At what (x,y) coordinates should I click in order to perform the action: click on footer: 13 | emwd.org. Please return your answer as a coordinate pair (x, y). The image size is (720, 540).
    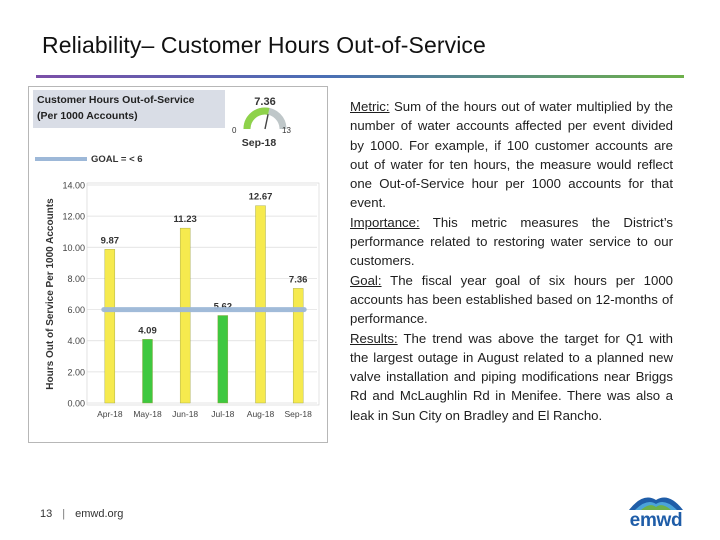
    Looking at the image, I should click on (81, 514).